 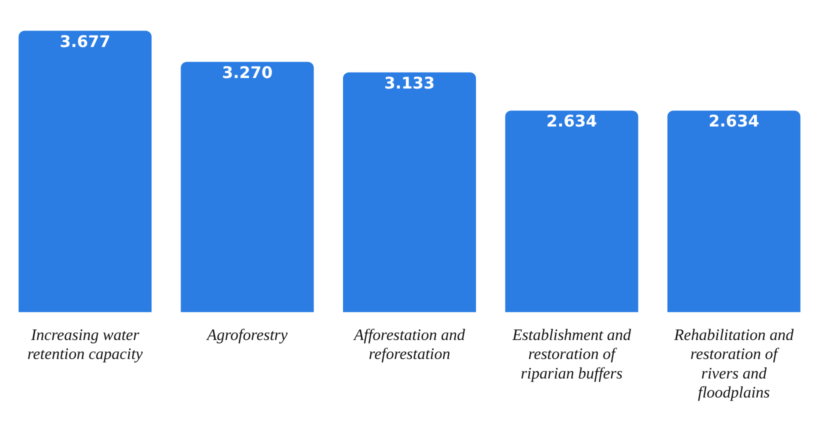 I want to click on x-tick-label: Increasing water retention capacity, so click(x=85, y=345).